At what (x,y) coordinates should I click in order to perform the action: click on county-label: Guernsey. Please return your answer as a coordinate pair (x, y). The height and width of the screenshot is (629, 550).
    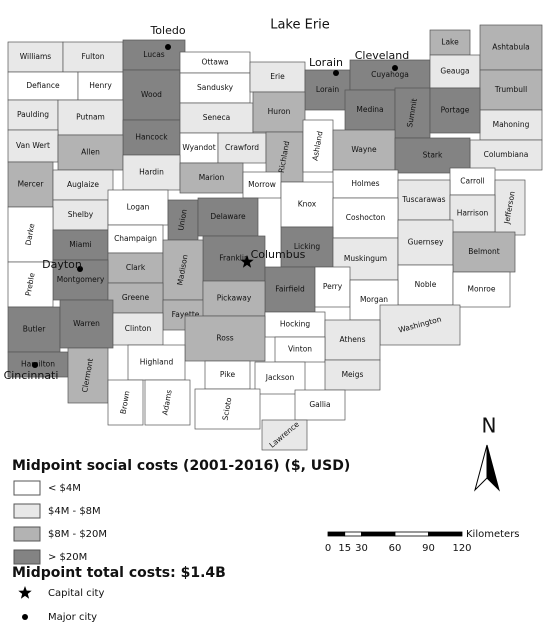
    Looking at the image, I should click on (426, 242).